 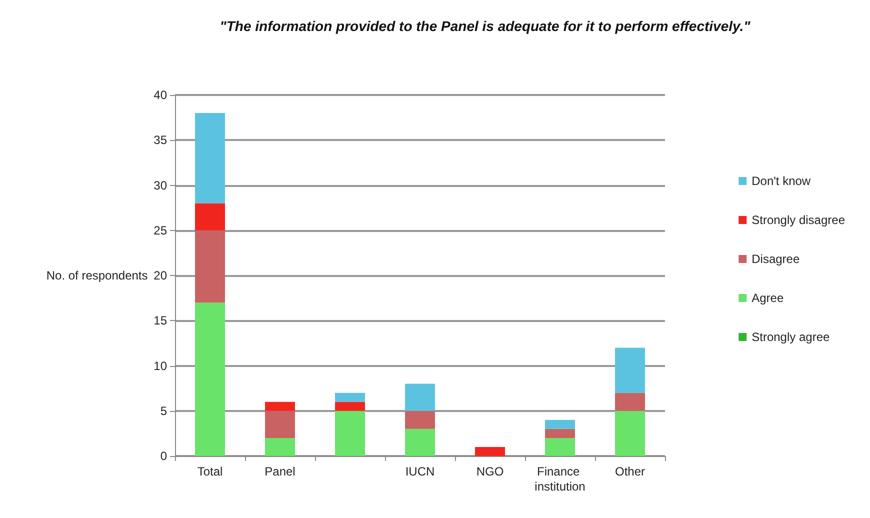 What do you see at coordinates (485, 26) in the screenshot?
I see `chart-title: "The information provided to the Panel is adequate for it to perform effectively."` at bounding box center [485, 26].